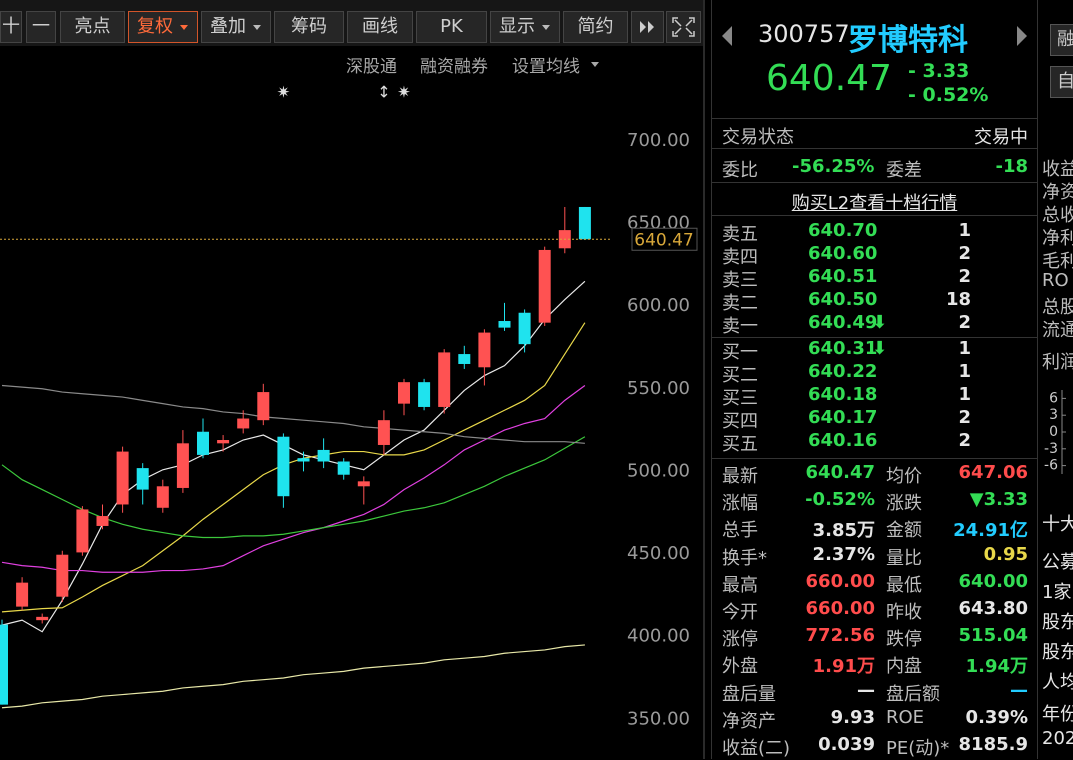  What do you see at coordinates (874, 203) in the screenshot?
I see `l2-link: 购买L2查看十档行情` at bounding box center [874, 203].